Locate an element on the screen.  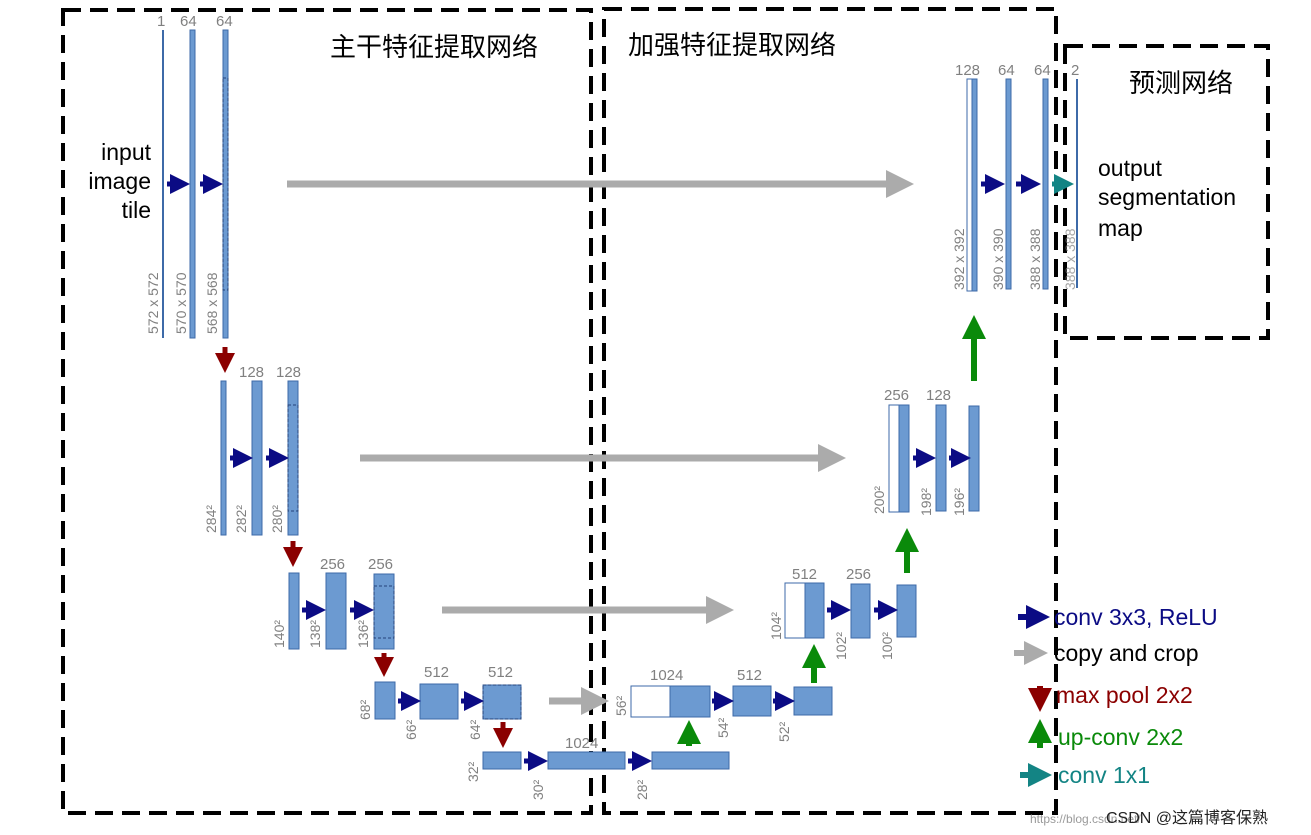
size-label: 196² is located at coordinates (959, 502).